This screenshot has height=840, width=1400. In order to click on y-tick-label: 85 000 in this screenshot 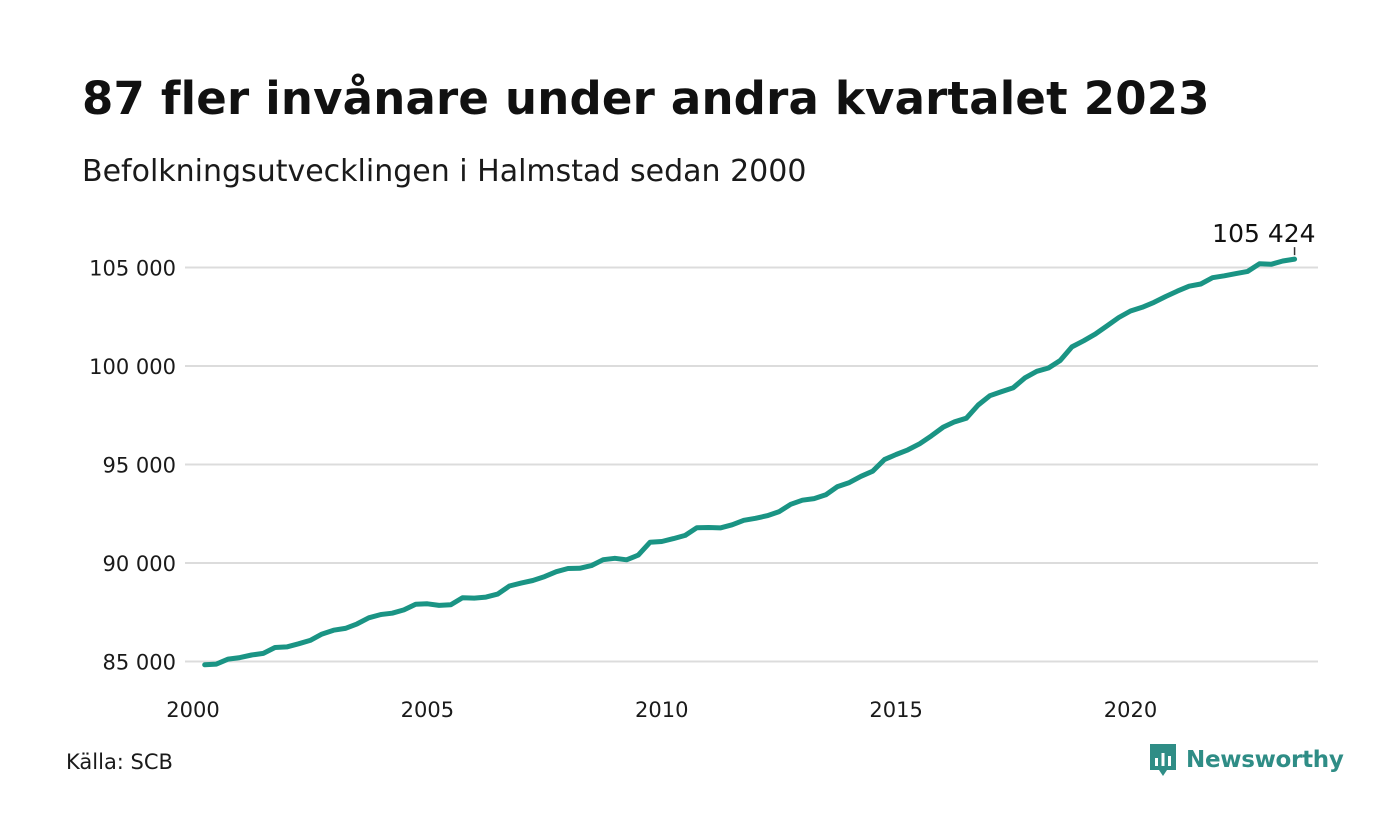, I will do `click(139, 663)`.